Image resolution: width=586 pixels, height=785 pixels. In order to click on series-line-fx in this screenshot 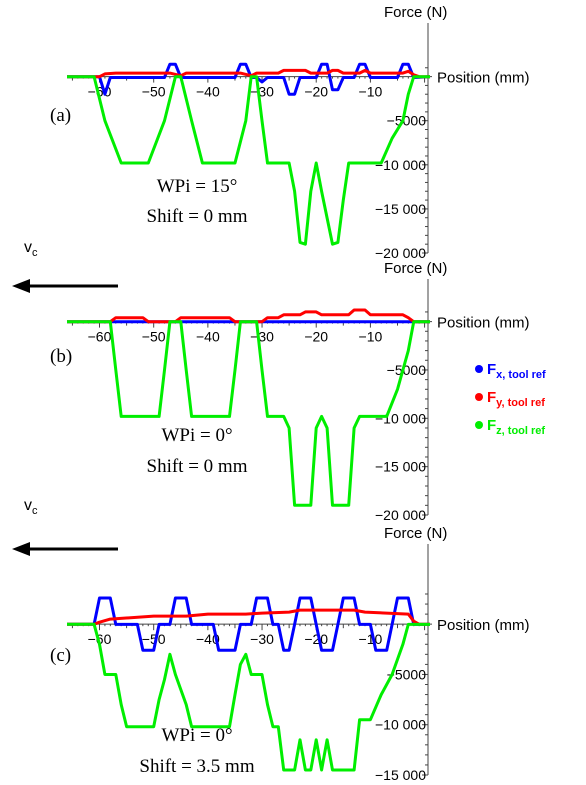, I will do `click(248, 624)`.